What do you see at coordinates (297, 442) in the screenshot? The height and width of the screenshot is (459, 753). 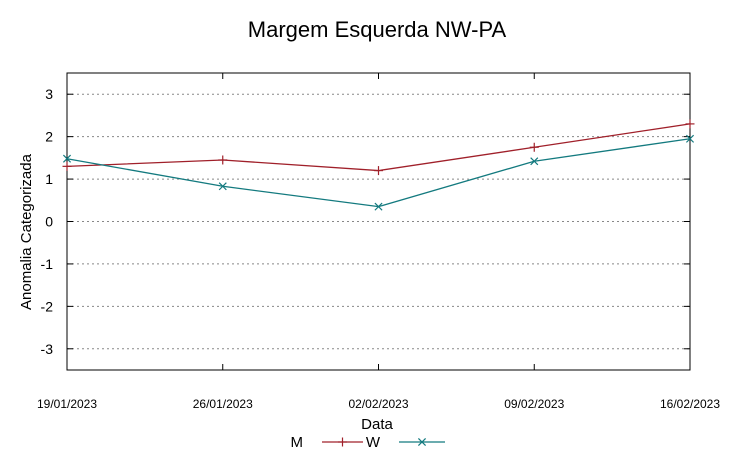 I see `legend-label-m: M` at bounding box center [297, 442].